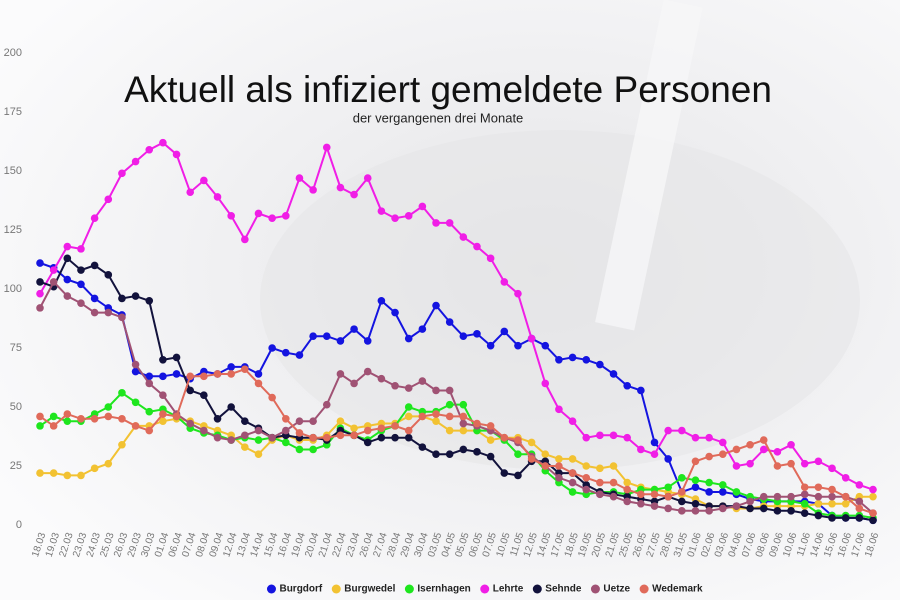 The height and width of the screenshot is (600, 900). Describe the element at coordinates (13, 230) in the screenshot. I see `y-tick-label: 125` at that location.